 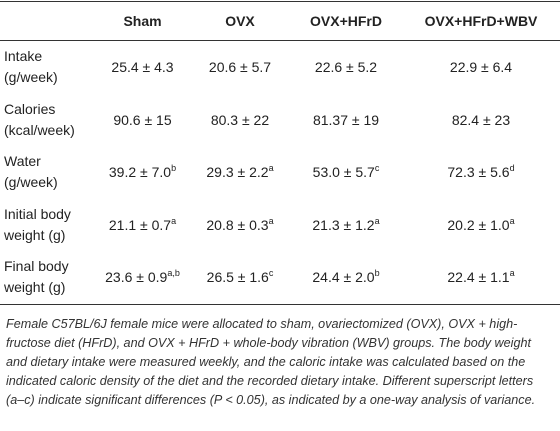 I want to click on table-cell: 22.9 ± 6.4, so click(x=481, y=67).